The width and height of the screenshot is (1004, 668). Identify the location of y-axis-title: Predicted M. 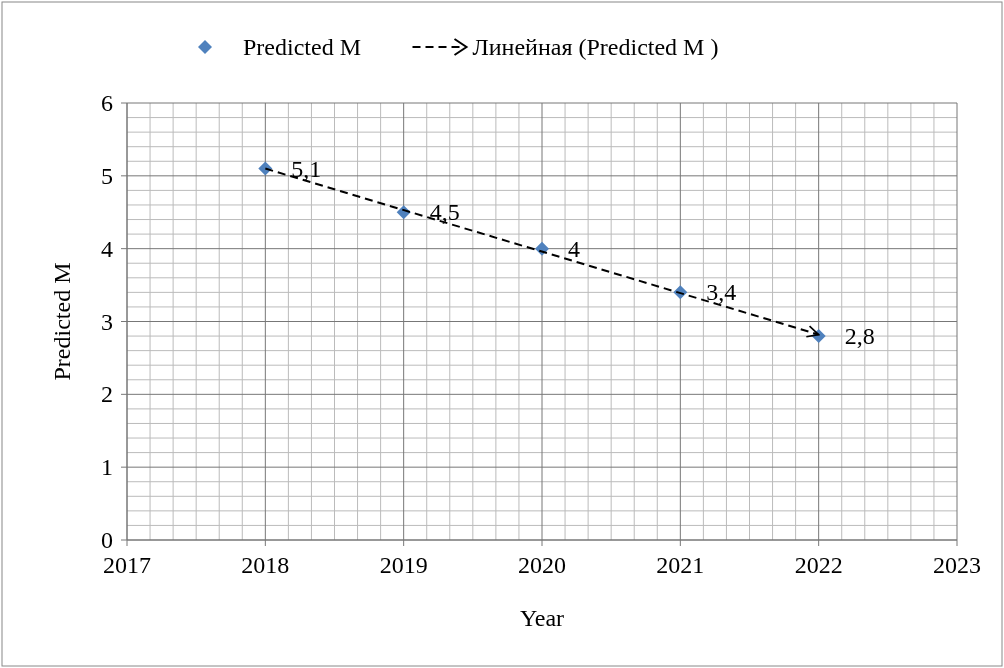
(62, 321).